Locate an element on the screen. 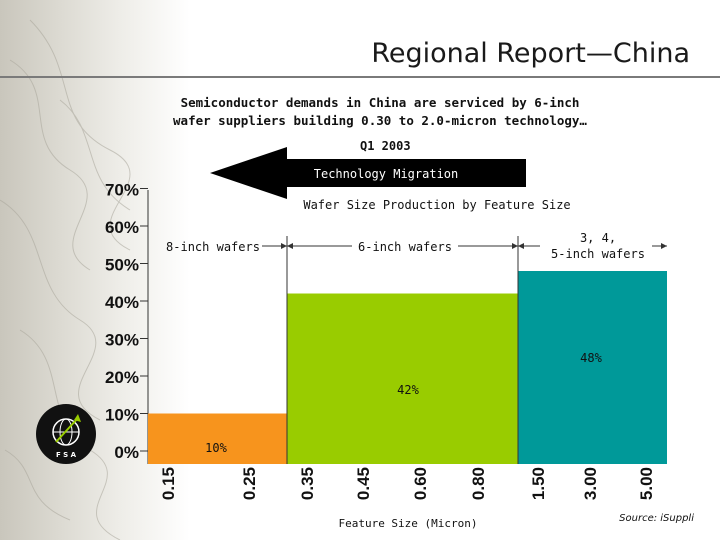 This screenshot has width=720, height=540. y-tick-label: 0% is located at coordinates (126, 452).